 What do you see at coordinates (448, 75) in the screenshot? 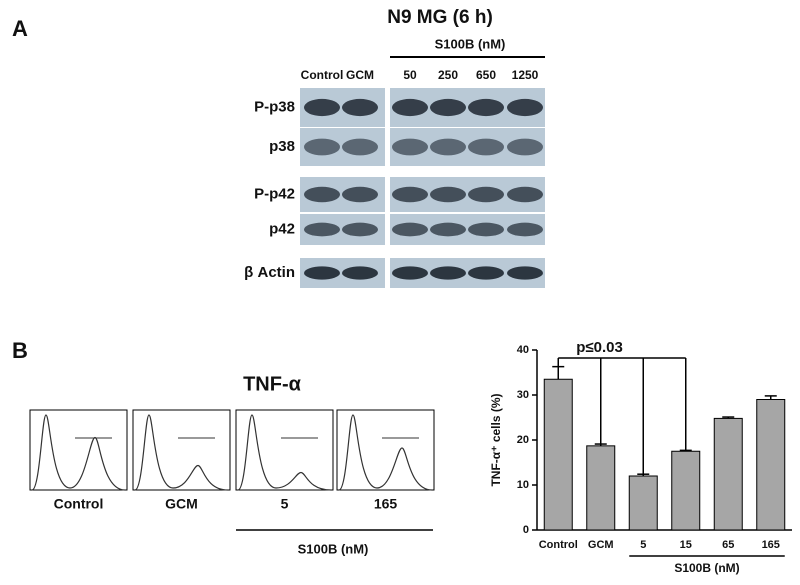
I see `lane-label: 250` at bounding box center [448, 75].